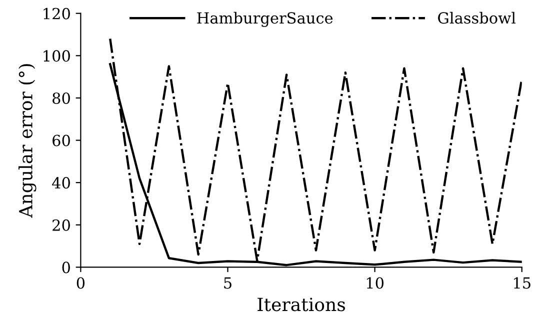  What do you see at coordinates (80, 283) in the screenshot?
I see `x-tick-label: 0` at bounding box center [80, 283].